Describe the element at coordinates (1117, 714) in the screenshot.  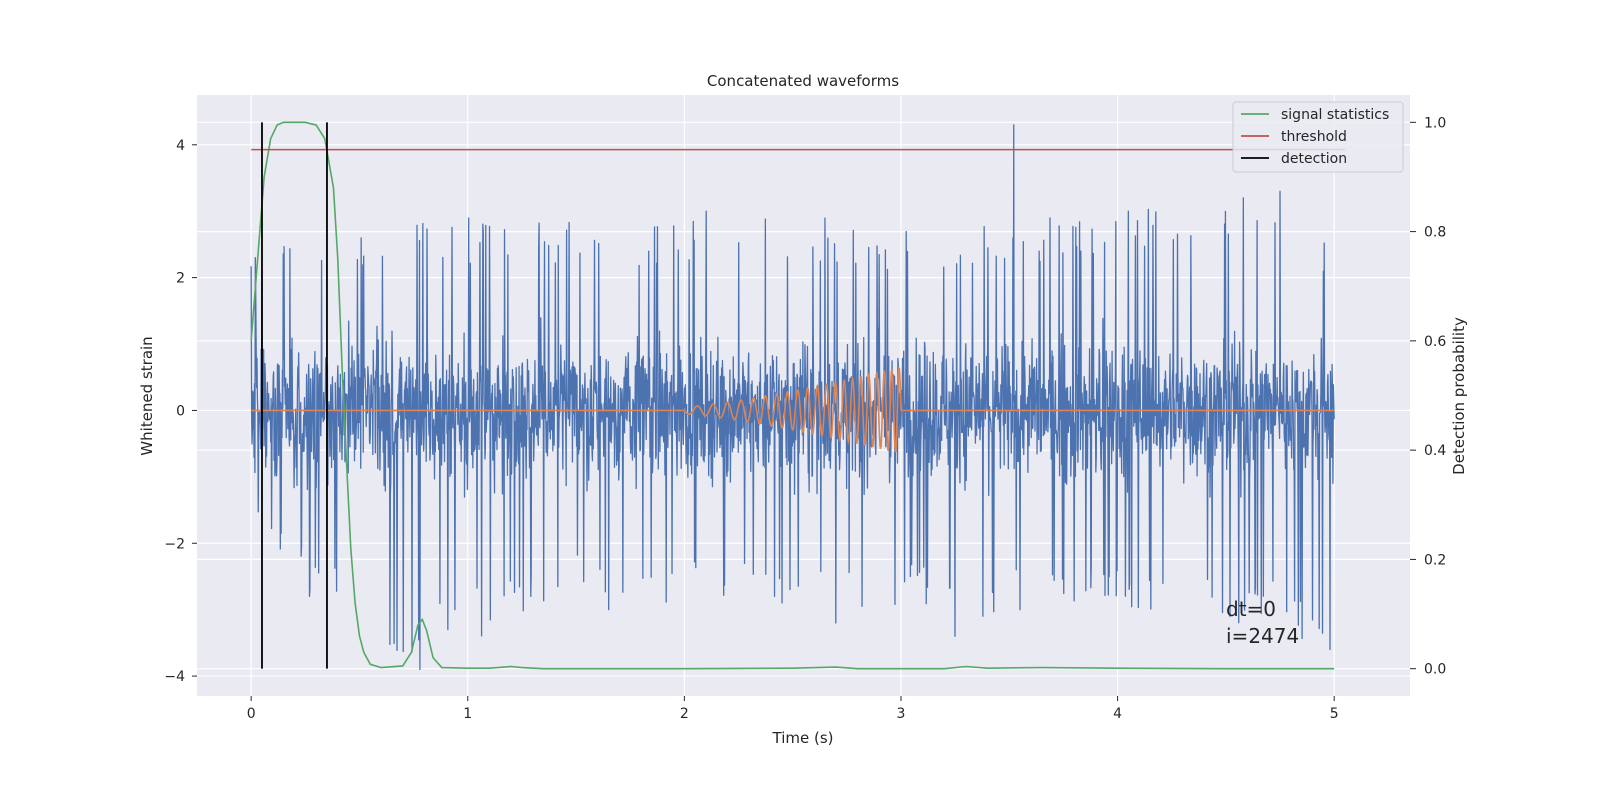
I see `x-tick-label: 4` at that location.